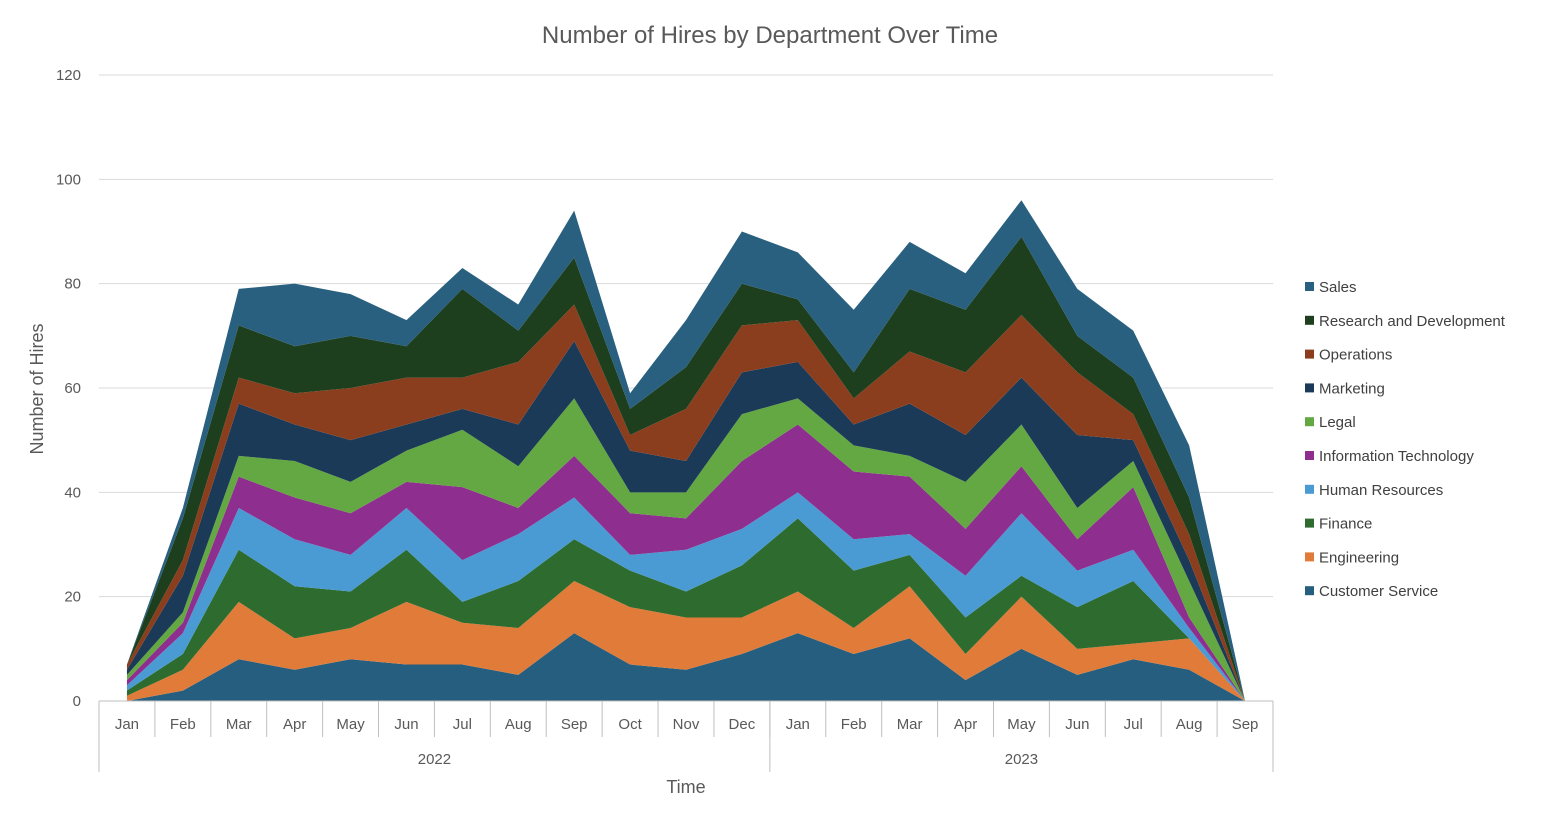  What do you see at coordinates (630, 724) in the screenshot?
I see `x-tick-label: Oct` at bounding box center [630, 724].